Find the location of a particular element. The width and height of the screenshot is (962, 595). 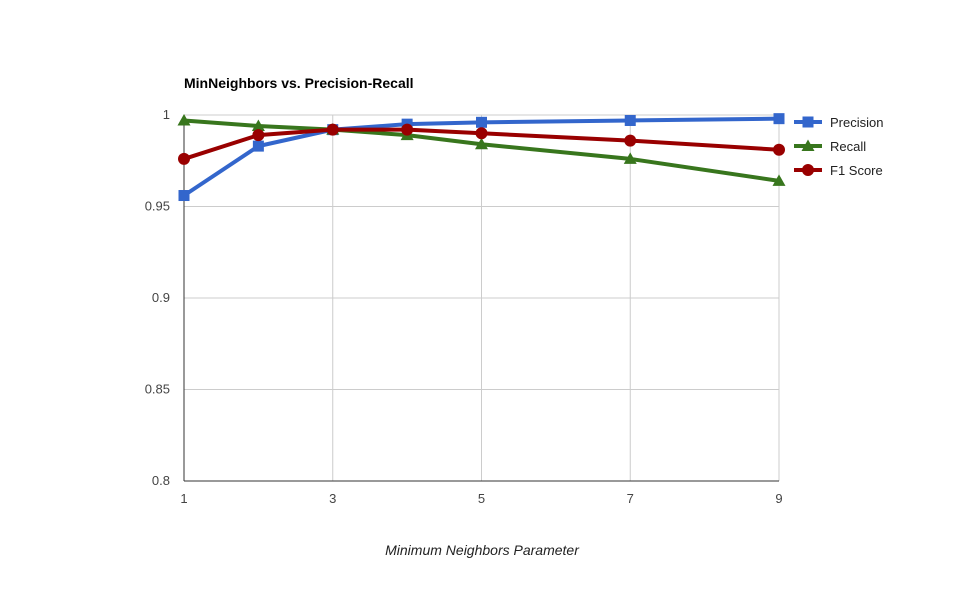

y-tick-label: 0.8 is located at coordinates (161, 480).